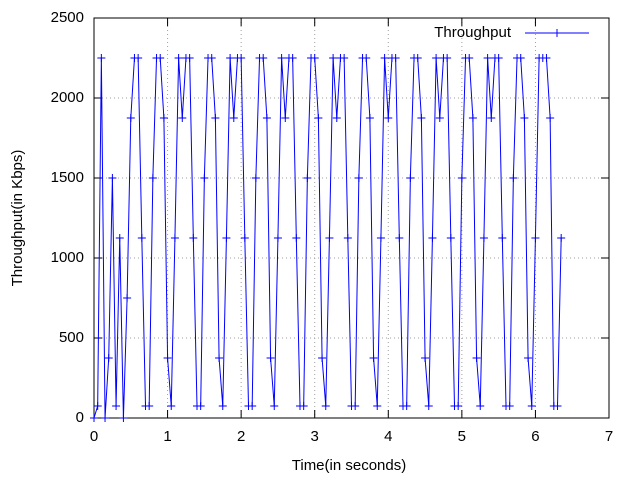 Image resolution: width=640 pixels, height=485 pixels. I want to click on x-axis-label: Time(in seconds), so click(349, 465).